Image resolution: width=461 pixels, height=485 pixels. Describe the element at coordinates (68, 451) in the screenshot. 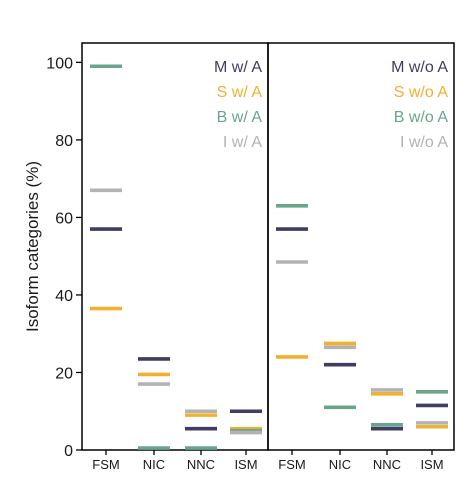

I see `y-tick-label: 0` at that location.